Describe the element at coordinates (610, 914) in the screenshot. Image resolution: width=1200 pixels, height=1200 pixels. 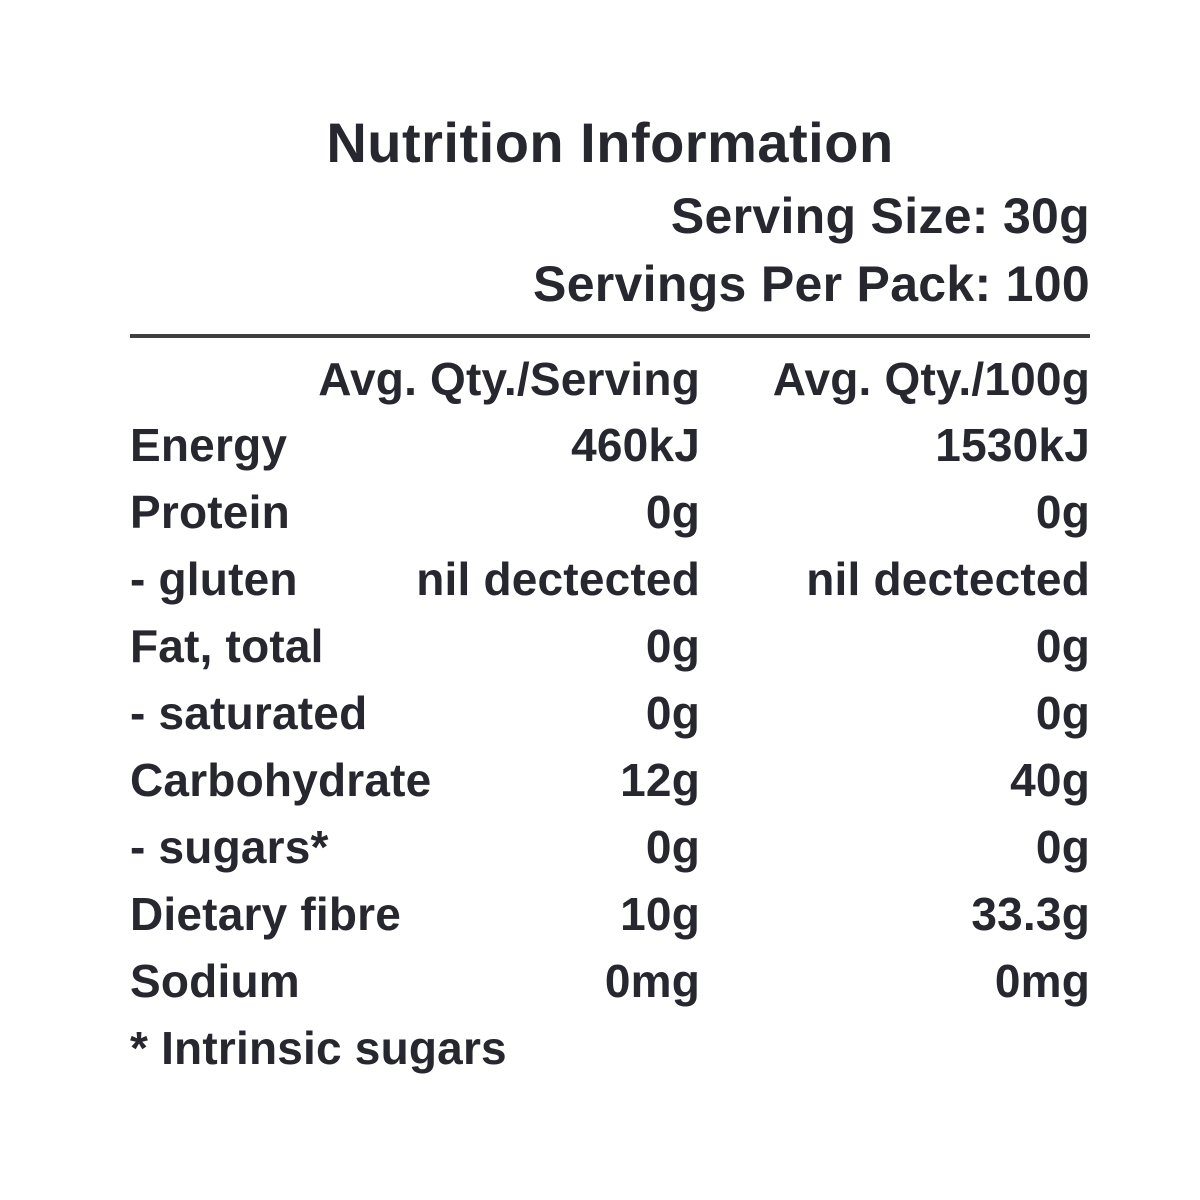
I see `nutrient-row: Dietary fibre 10g 33.3g` at that location.